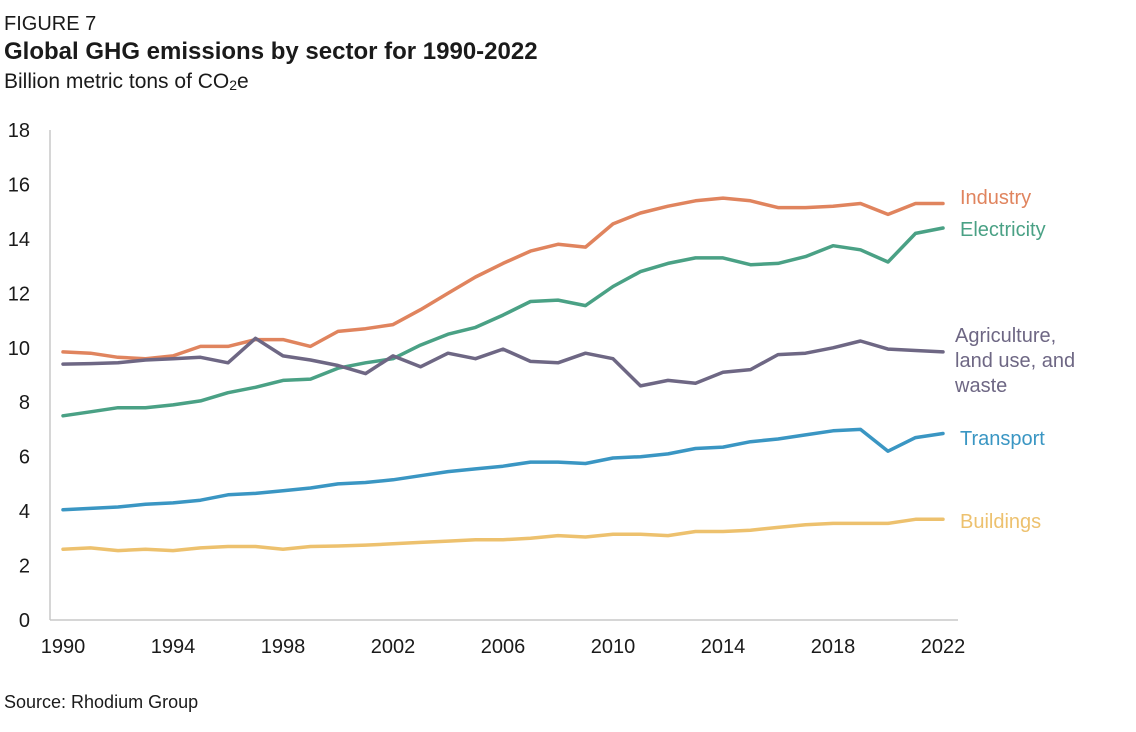  Describe the element at coordinates (243, 81) in the screenshot. I see `subtitle-suffix: e` at that location.